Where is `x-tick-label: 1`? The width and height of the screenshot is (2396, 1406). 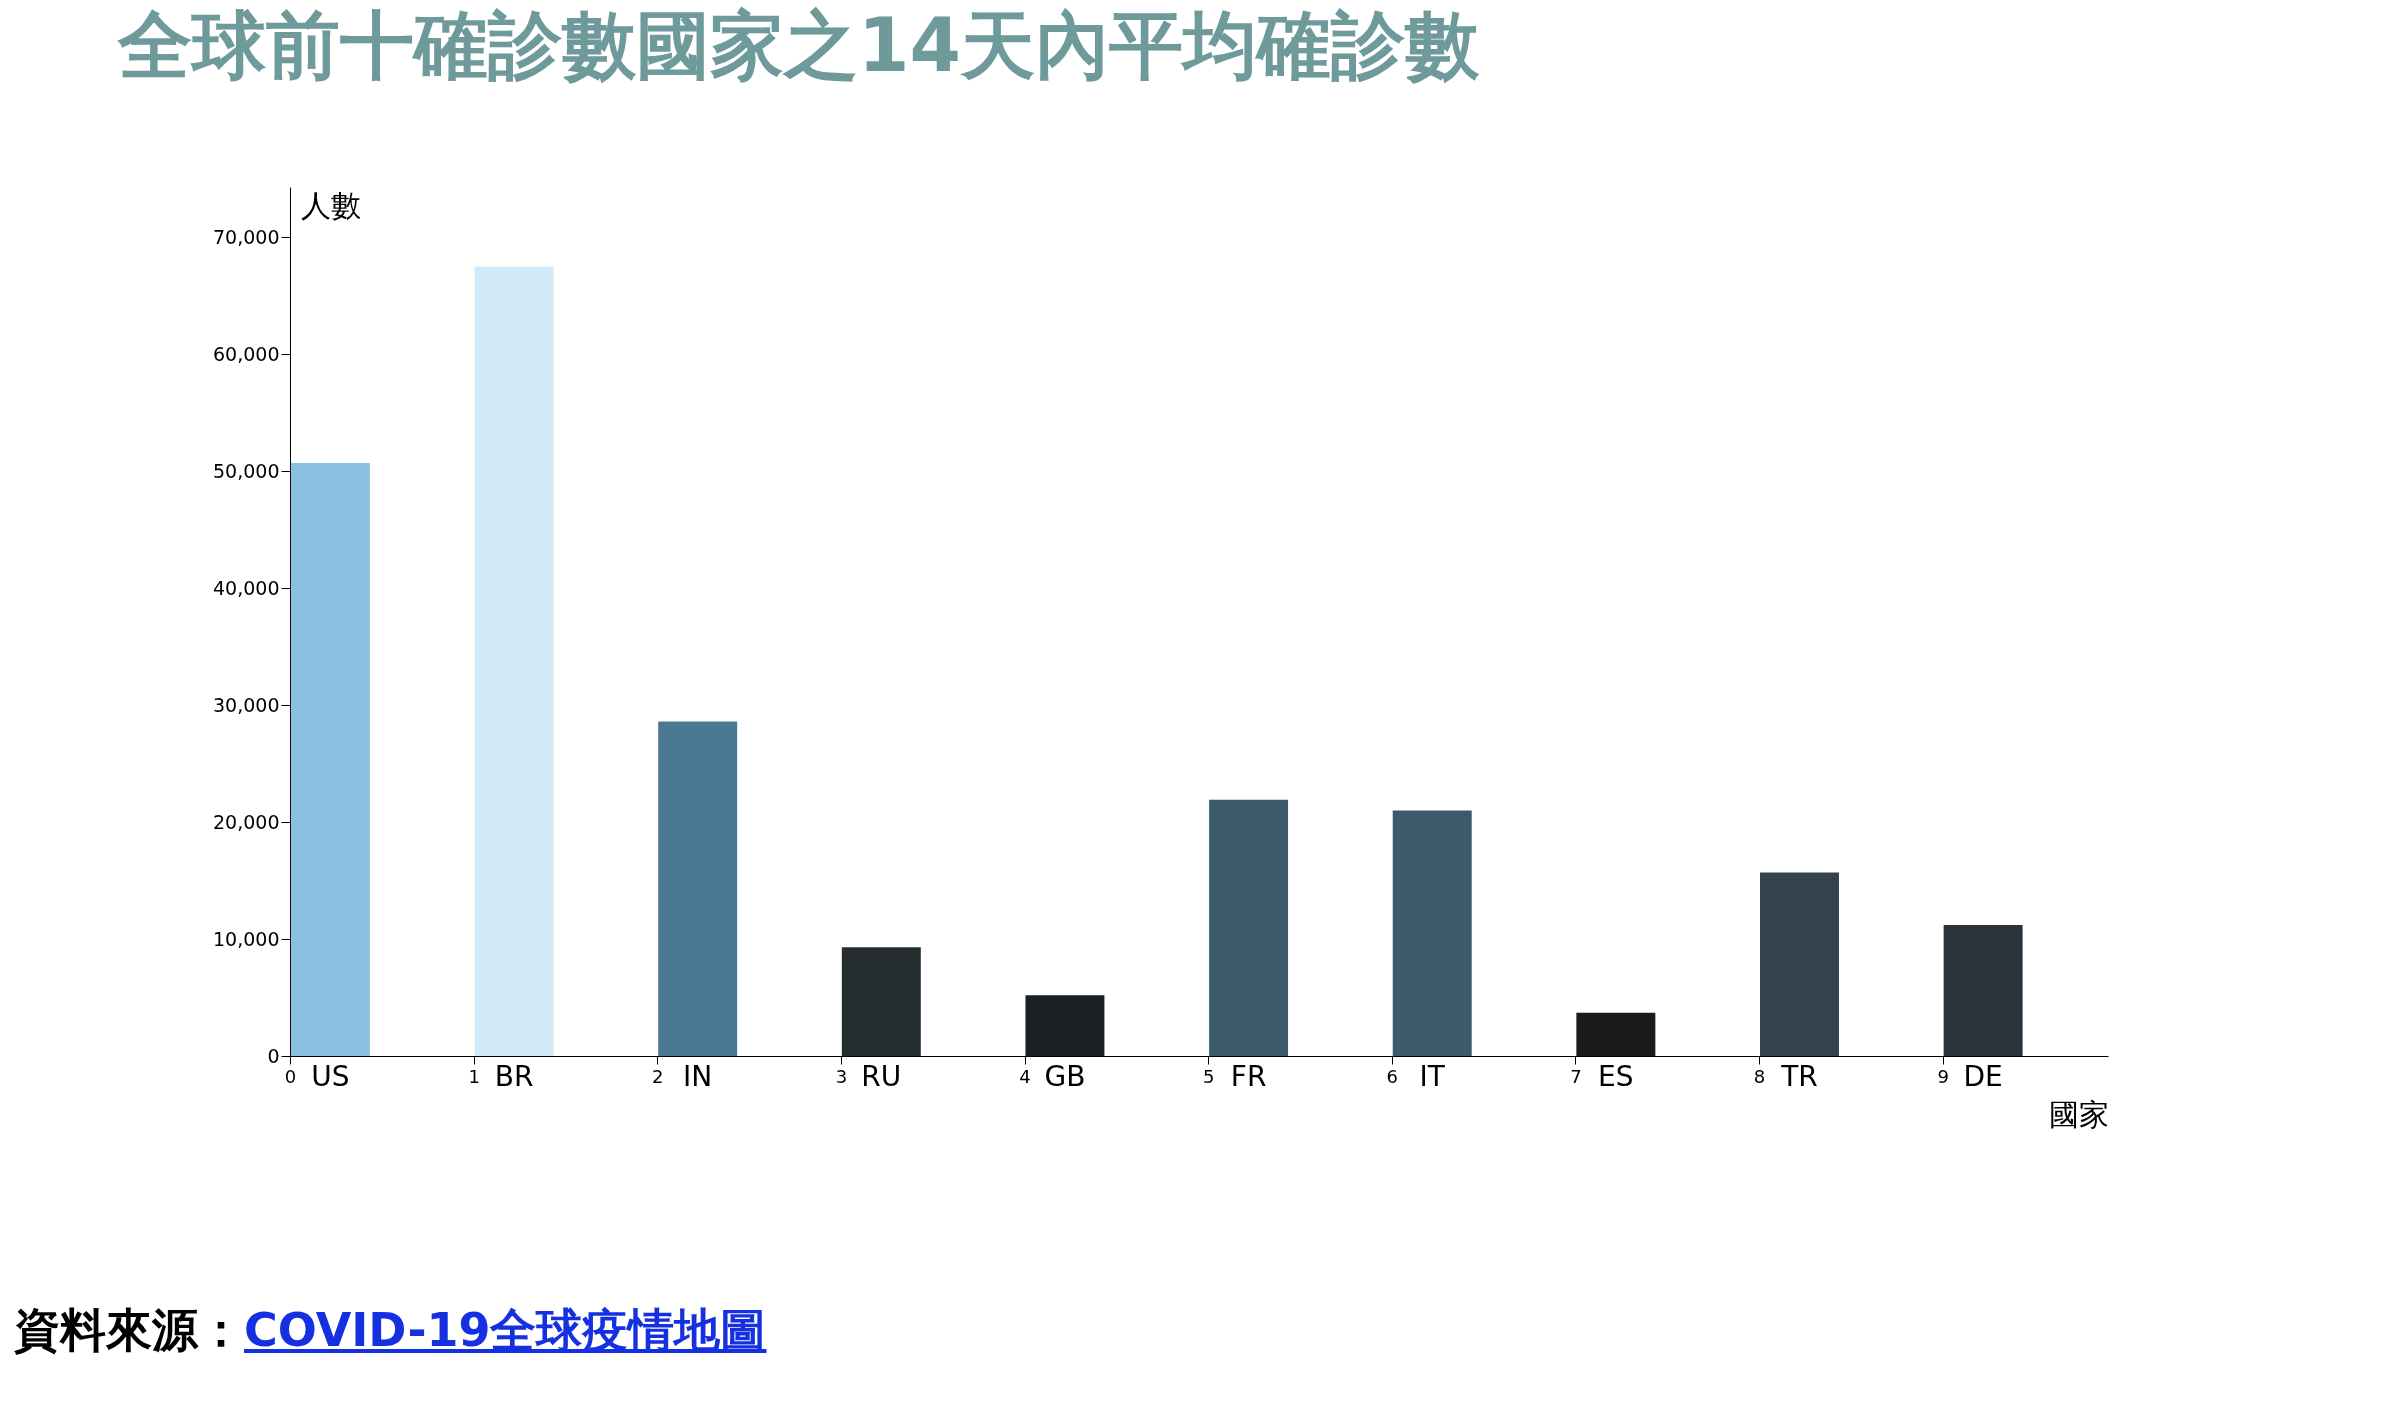
x-tick-label: 1 is located at coordinates (474, 1076).